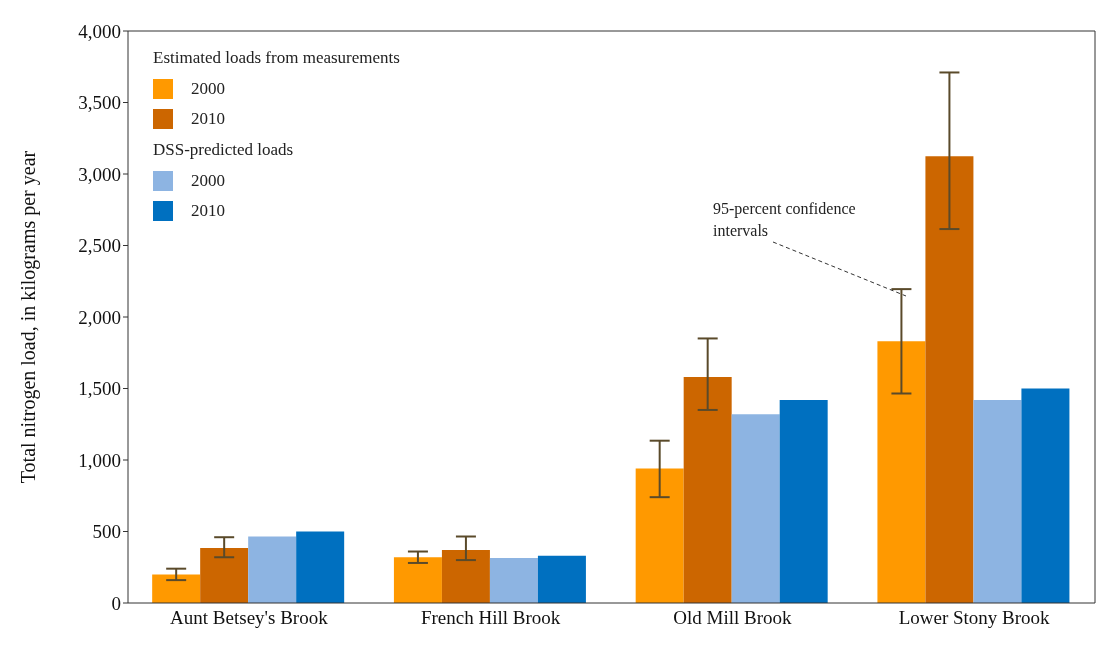  What do you see at coordinates (29, 317) in the screenshot?
I see `y-axis-title: Total nitrogen load, in kilograms per year` at bounding box center [29, 317].